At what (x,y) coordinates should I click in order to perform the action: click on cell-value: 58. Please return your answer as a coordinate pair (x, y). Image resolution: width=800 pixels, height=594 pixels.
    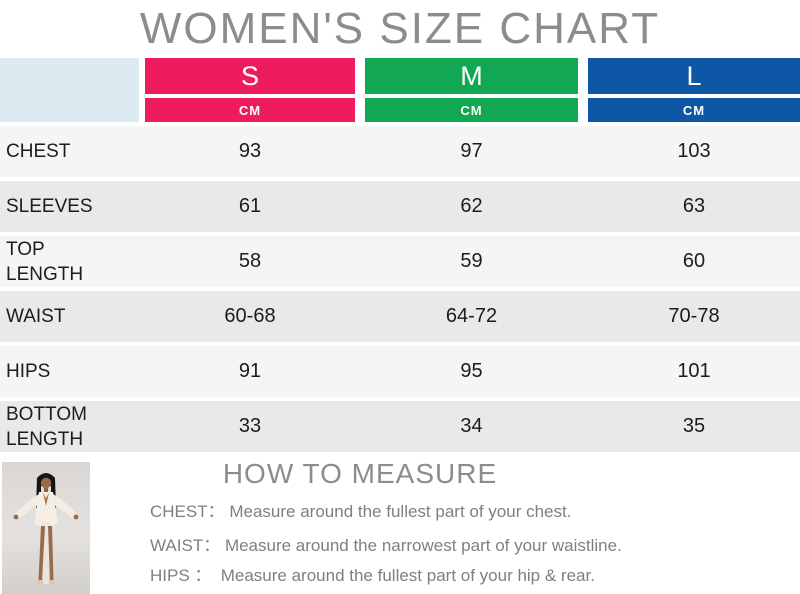
    Looking at the image, I should click on (250, 261).